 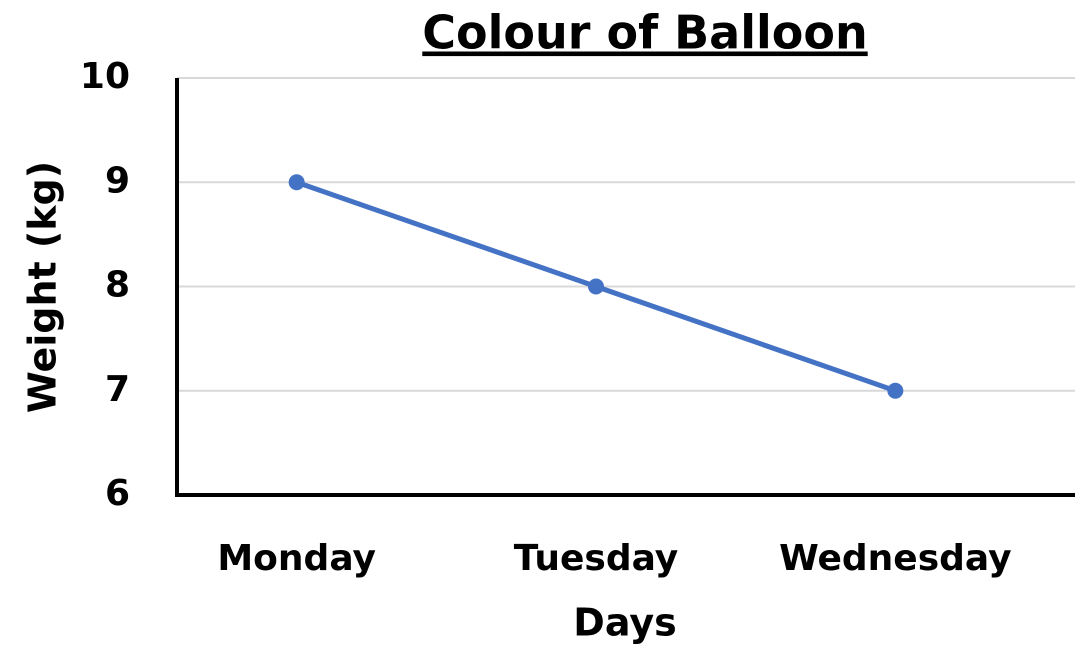 What do you see at coordinates (596, 558) in the screenshot?
I see `x-tick-label: Tuesday` at bounding box center [596, 558].